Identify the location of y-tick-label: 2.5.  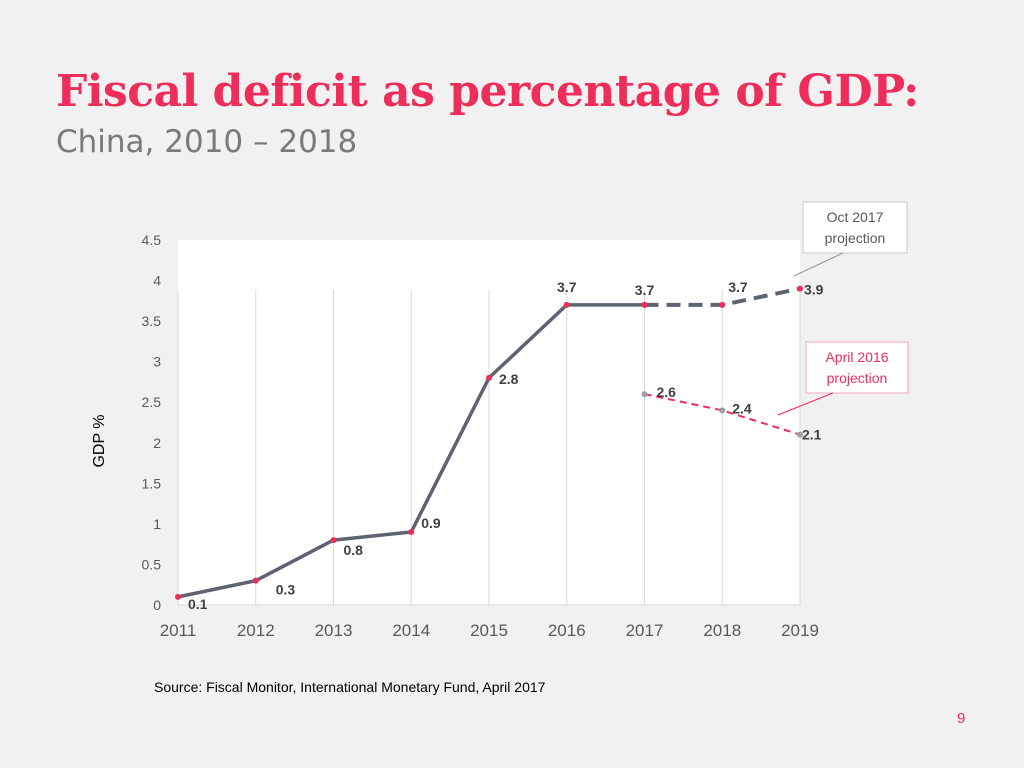
(152, 402).